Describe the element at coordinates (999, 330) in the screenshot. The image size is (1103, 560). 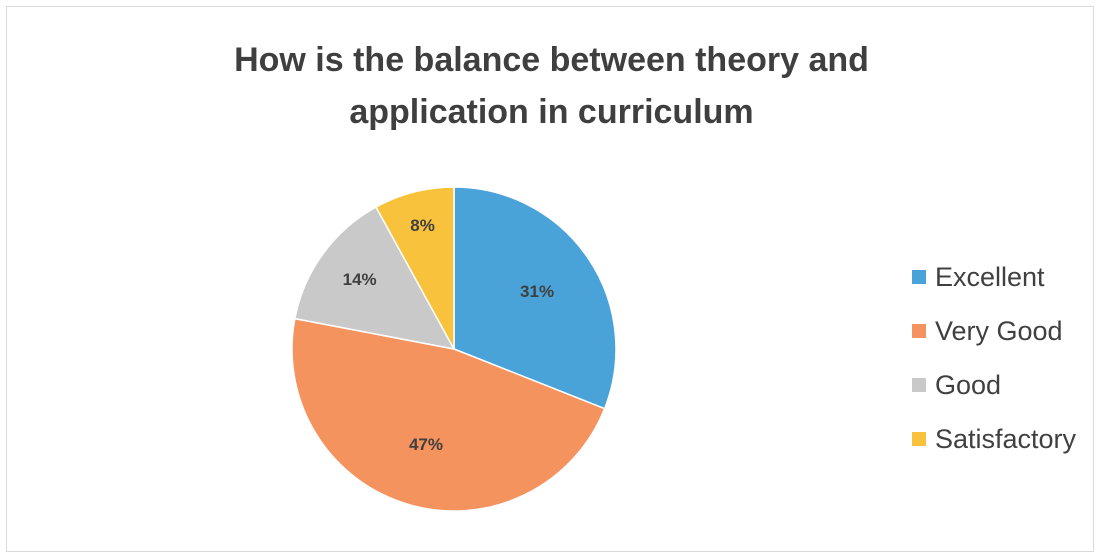
I see `legend-label-very-good: Very Good` at that location.